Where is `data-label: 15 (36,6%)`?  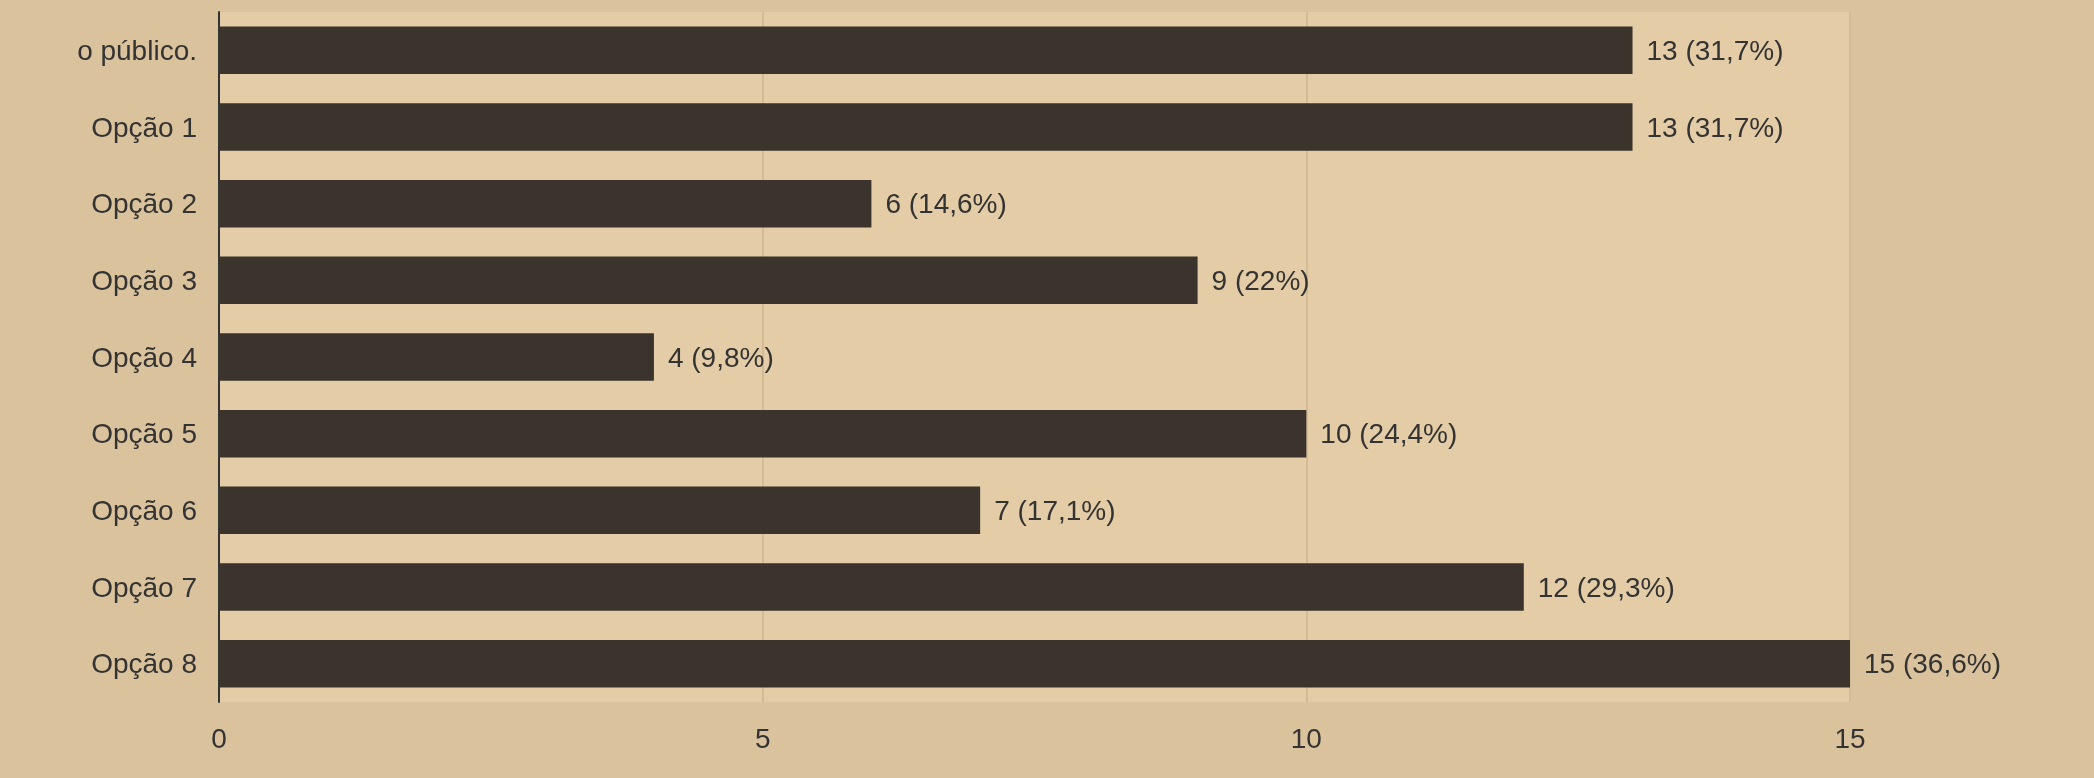 data-label: 15 (36,6%) is located at coordinates (1932, 664).